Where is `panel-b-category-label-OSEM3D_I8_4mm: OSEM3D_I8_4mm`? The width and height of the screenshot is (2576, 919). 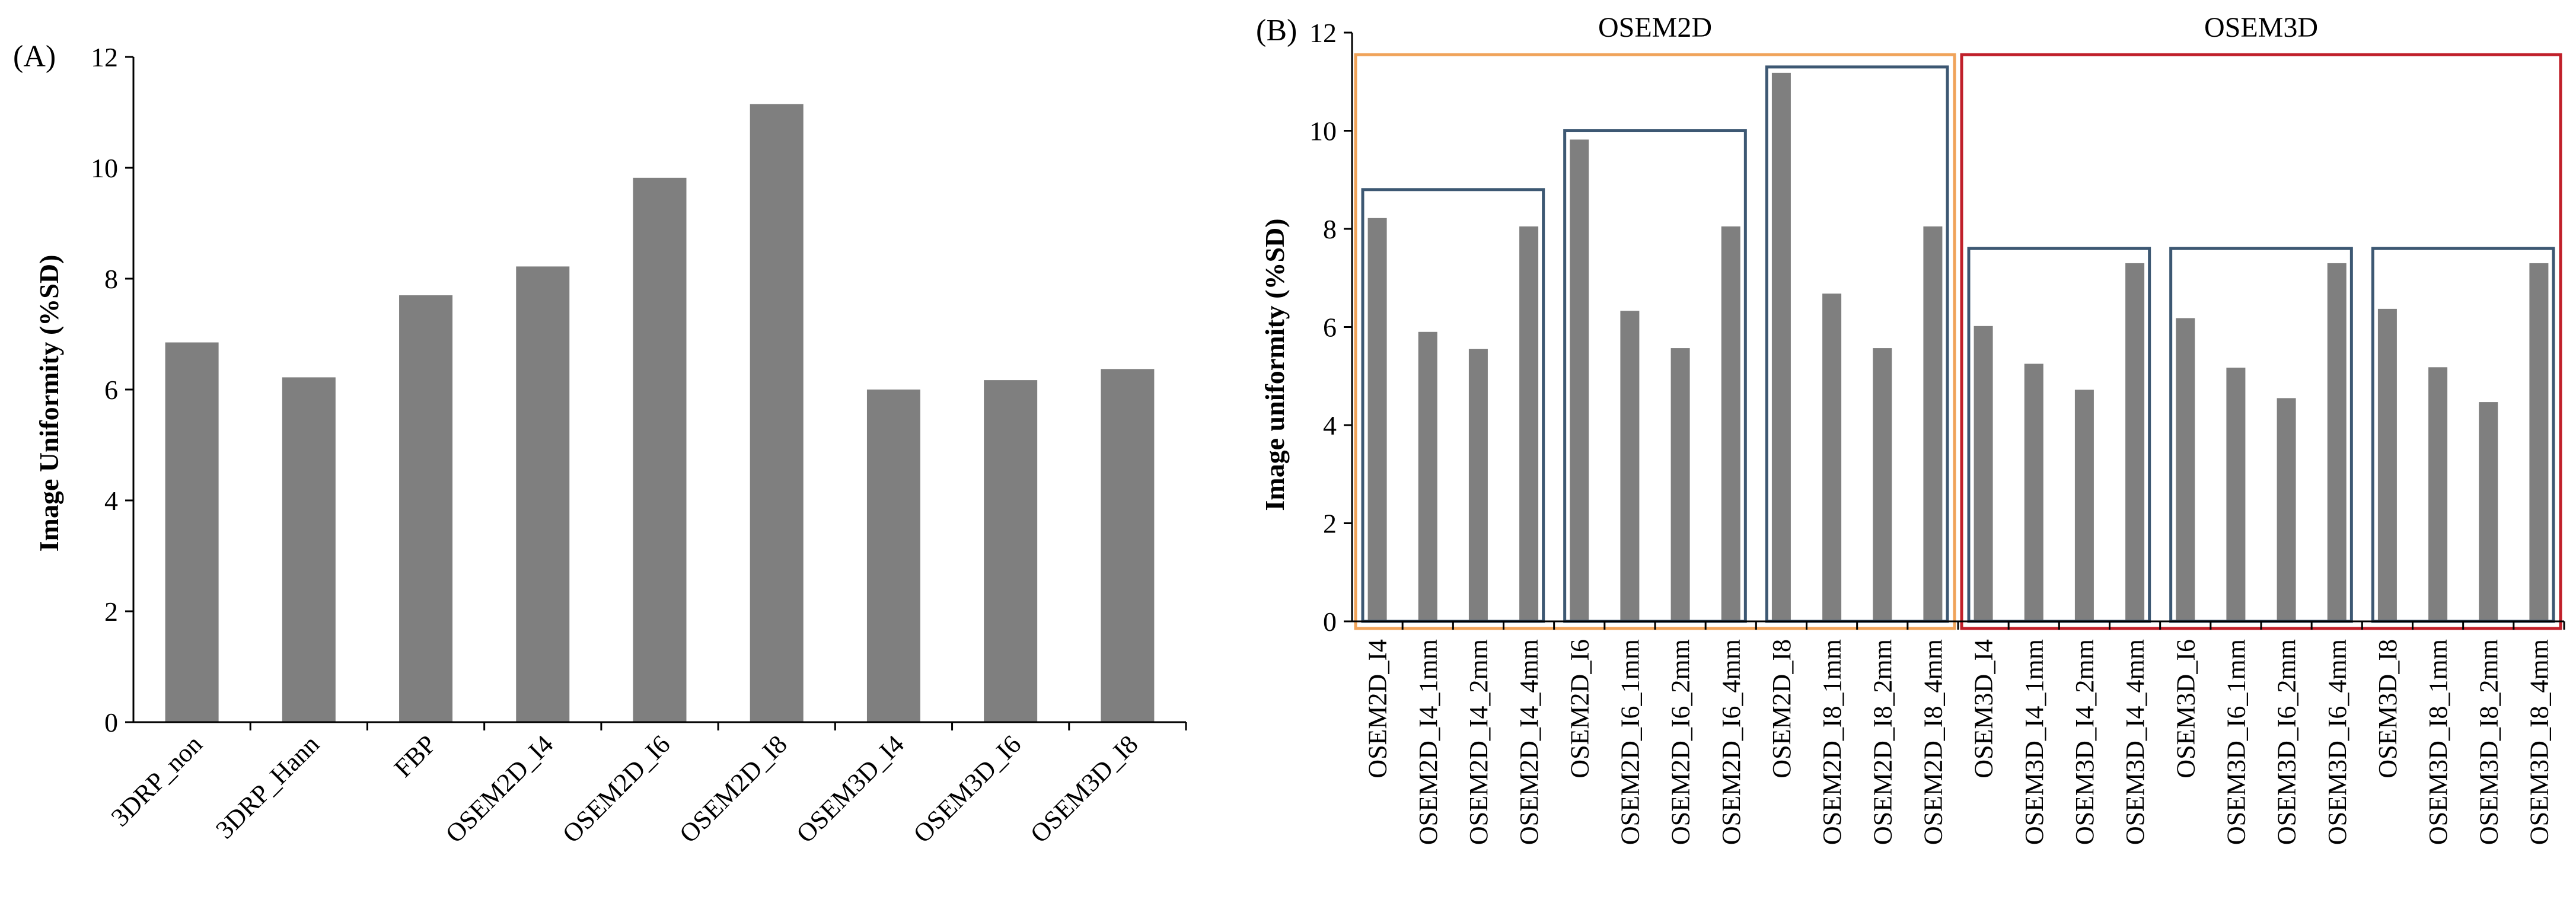 panel-b-category-label-OSEM3D_I8_4mm: OSEM3D_I8_4mm is located at coordinates (2538, 742).